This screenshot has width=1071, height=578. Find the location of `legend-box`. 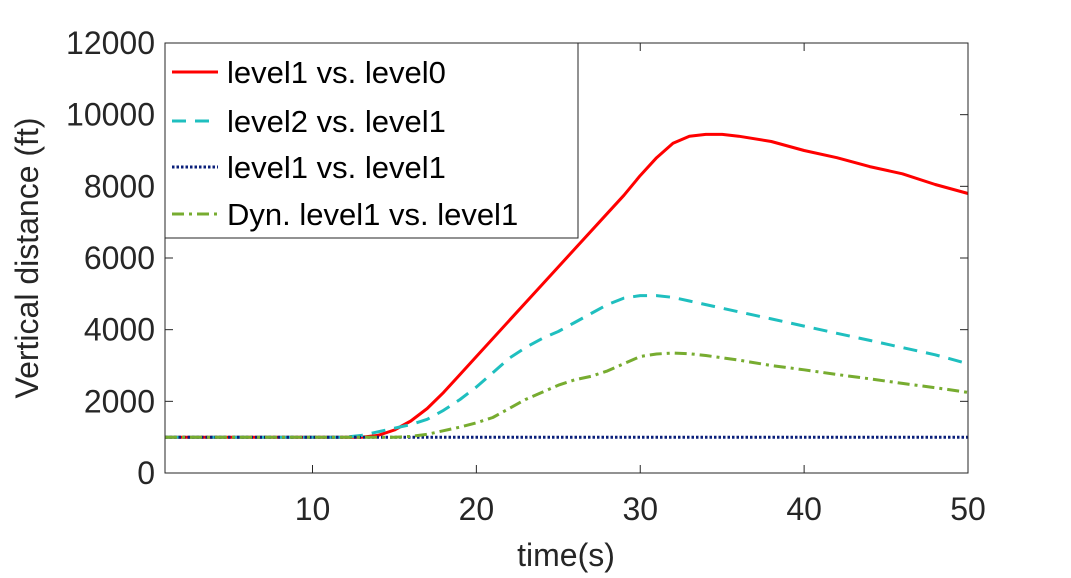

legend-box is located at coordinates (371, 140).